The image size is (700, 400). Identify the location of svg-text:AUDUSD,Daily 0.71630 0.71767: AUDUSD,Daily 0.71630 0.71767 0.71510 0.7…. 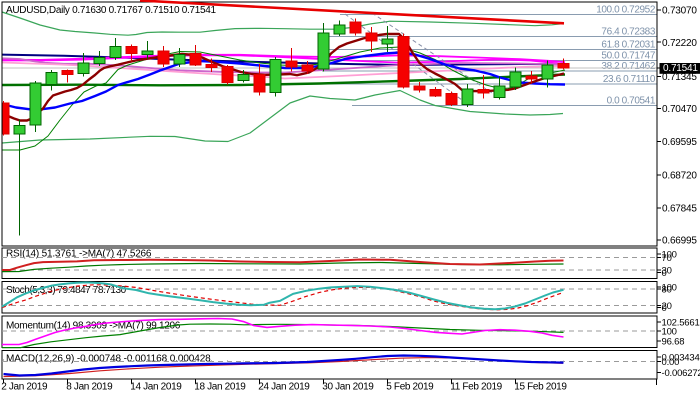
(111, 10).